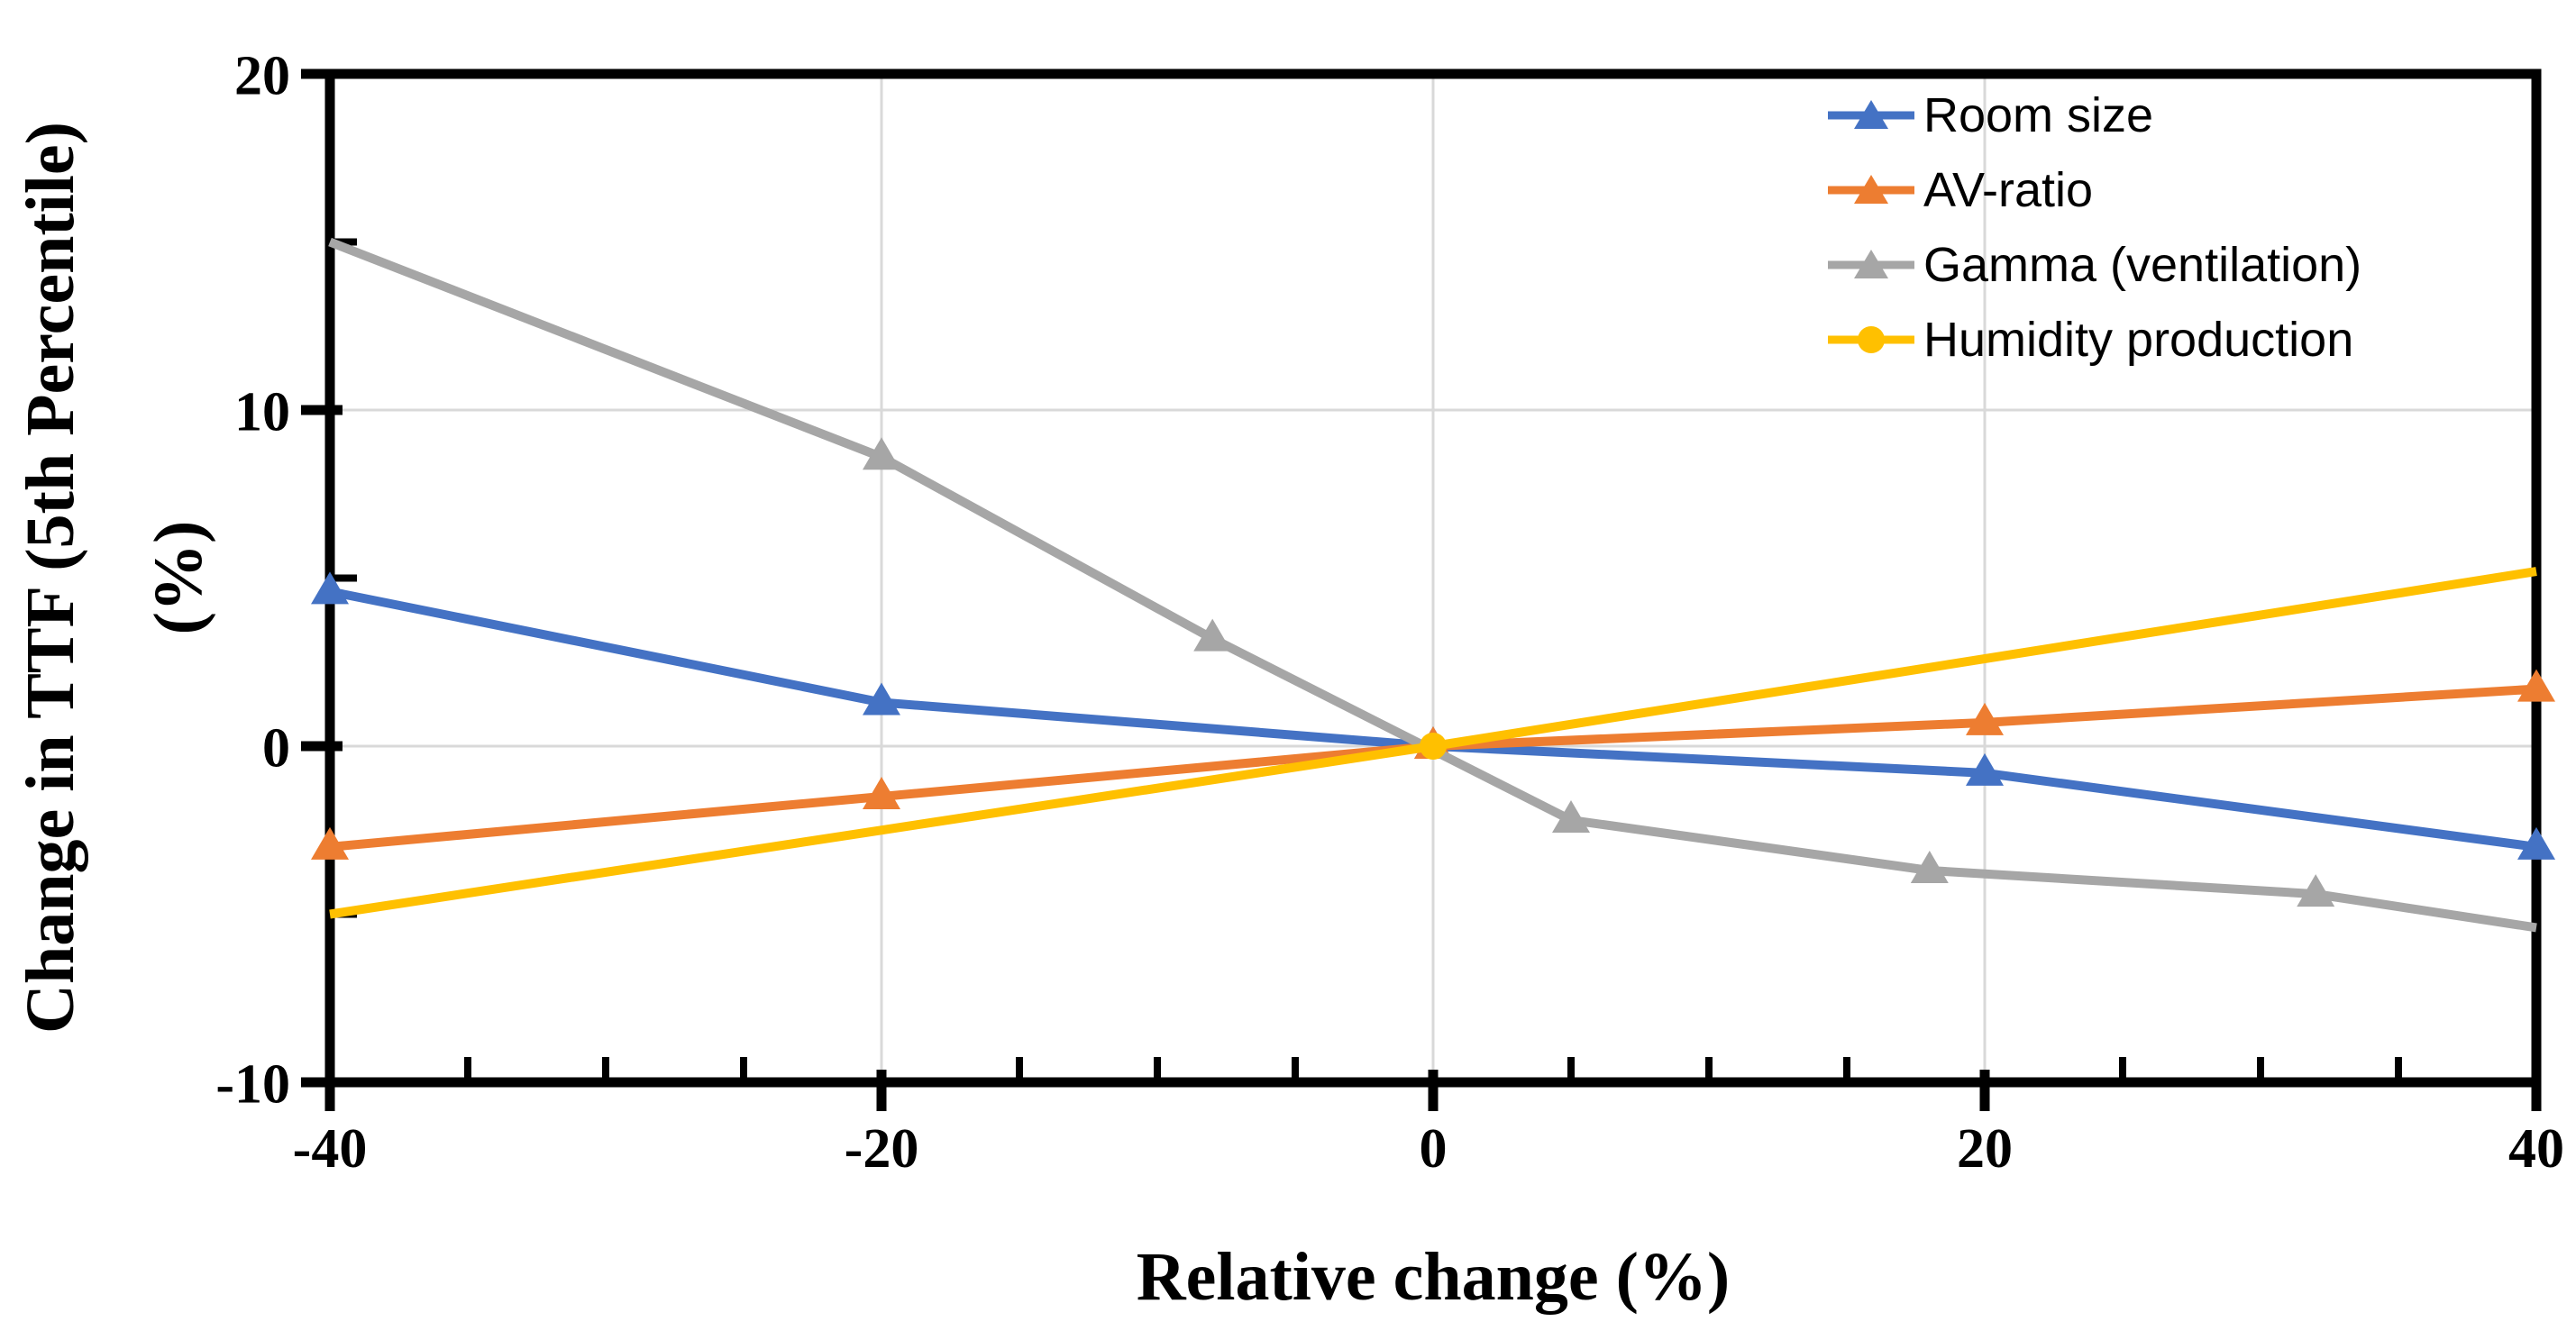 This screenshot has width=2576, height=1340. I want to click on y-tick-label: 10, so click(262, 412).